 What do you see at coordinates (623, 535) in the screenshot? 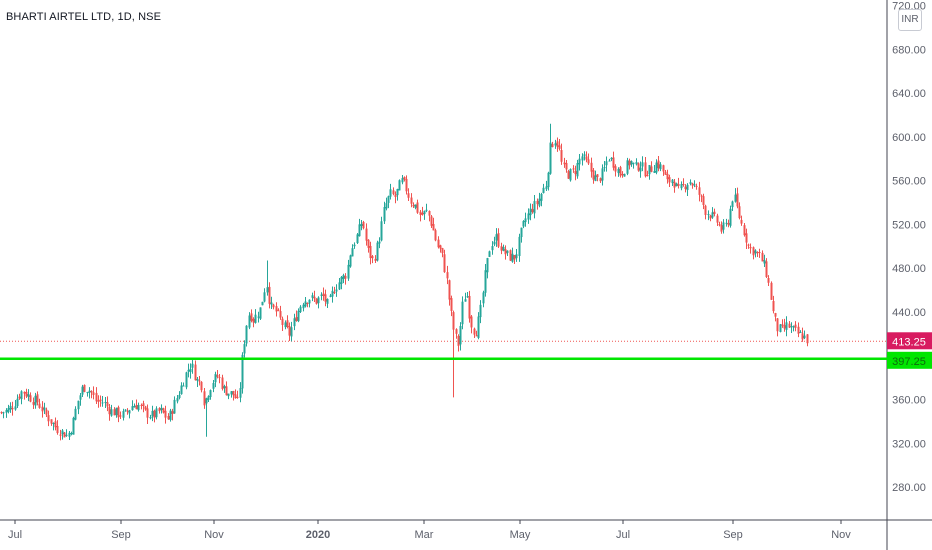
I see `x-tick-label: Jul` at bounding box center [623, 535].